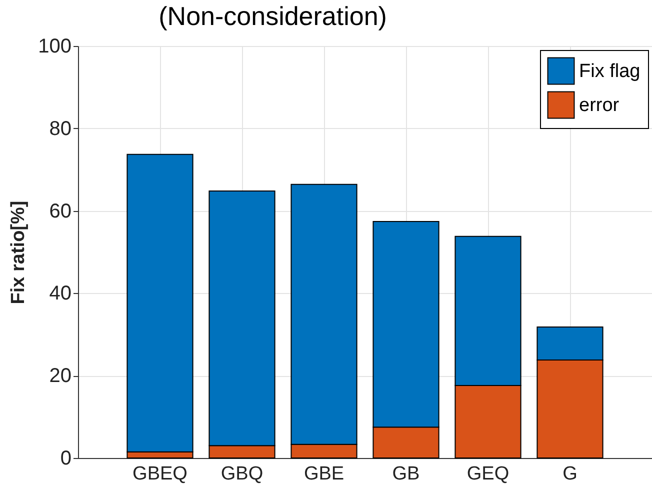 This screenshot has width=652, height=489. I want to click on x-tick-label: GB, so click(406, 474).